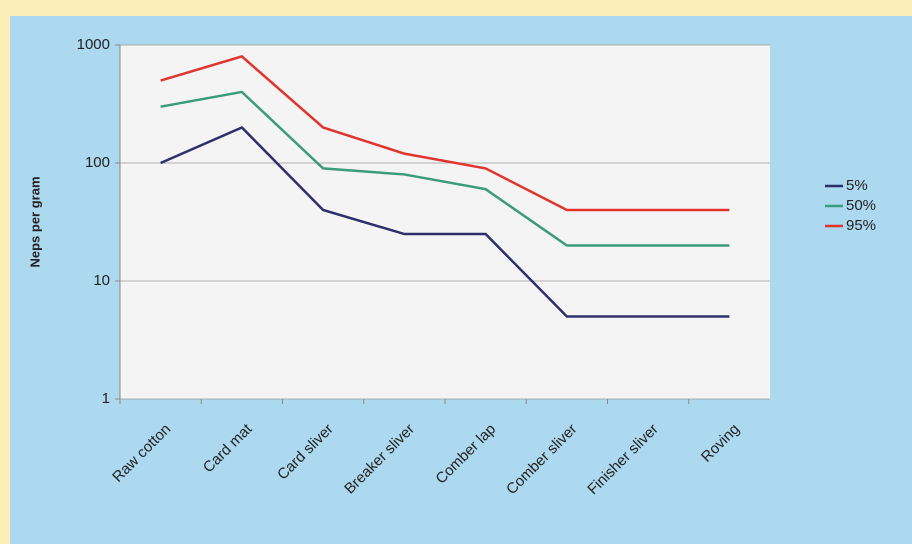 Image resolution: width=912 pixels, height=544 pixels. What do you see at coordinates (861, 205) in the screenshot?
I see `legend-label: 50%` at bounding box center [861, 205].